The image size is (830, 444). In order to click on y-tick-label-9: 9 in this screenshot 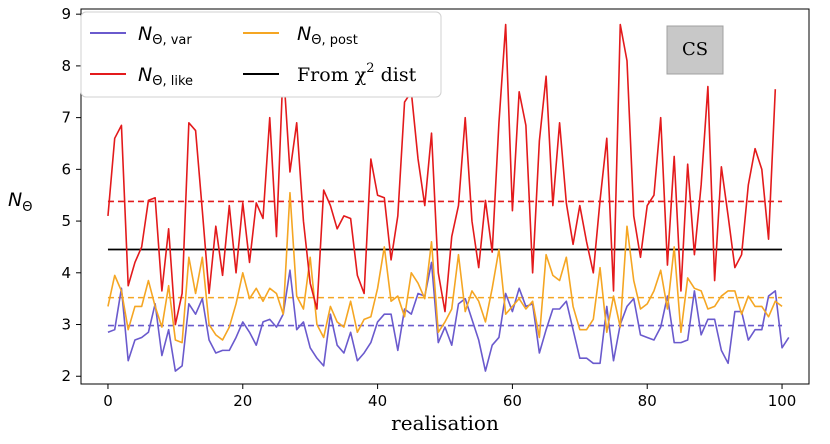, I will do `click(66, 14)`.